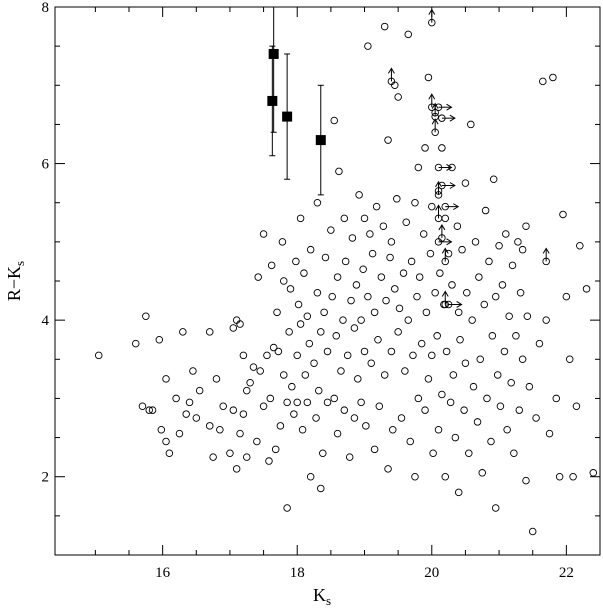 The width and height of the screenshot is (603, 609). Describe the element at coordinates (19, 263) in the screenshot. I see `y-axis-label-sub: s` at that location.